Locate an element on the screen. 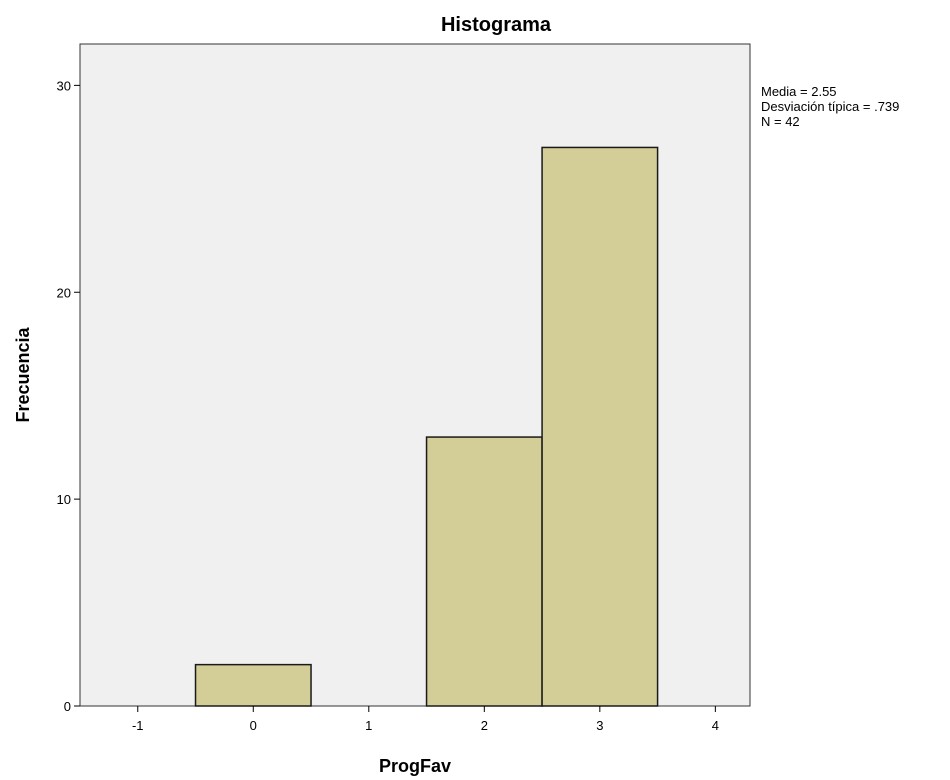 The width and height of the screenshot is (950, 780). stat-mean: Media = 2.55 is located at coordinates (799, 91).